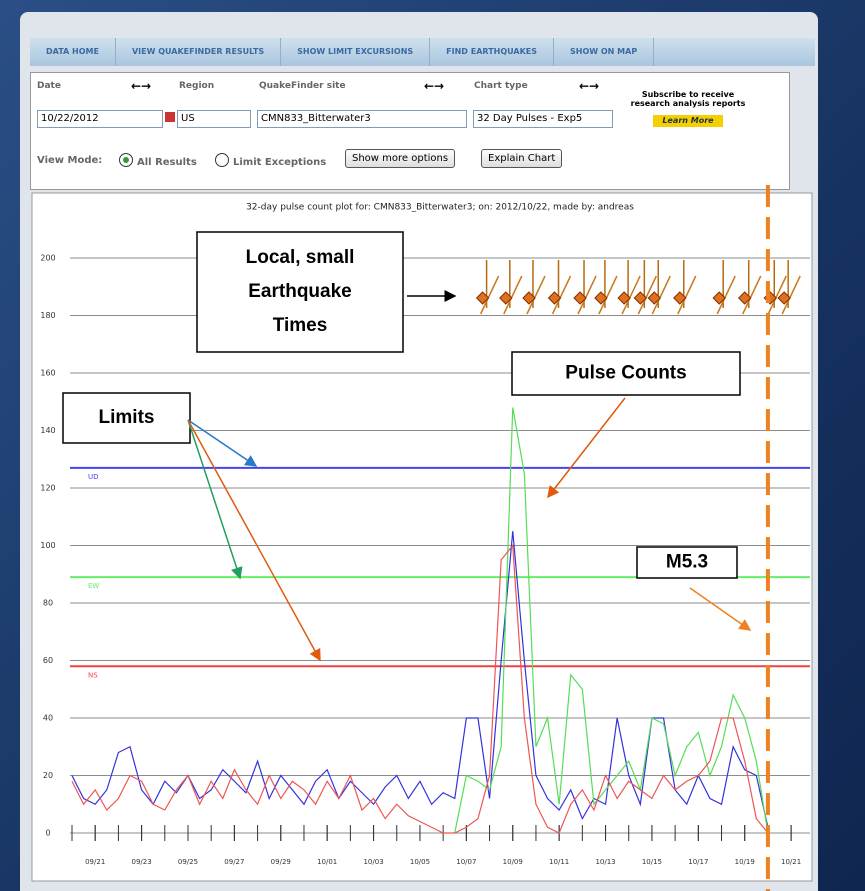 This screenshot has height=891, width=865. I want to click on date-input: 10/22/2012, so click(100, 119).